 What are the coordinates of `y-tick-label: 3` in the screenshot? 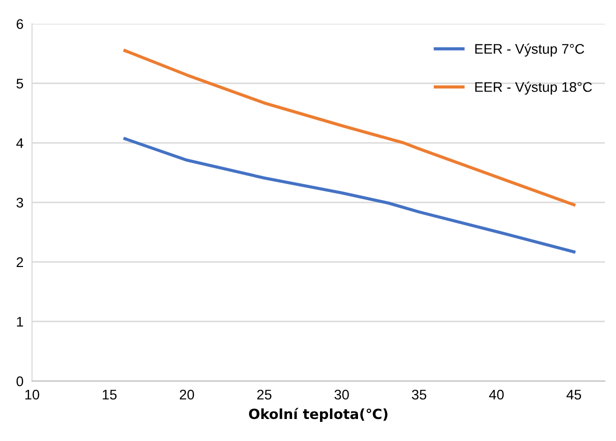 It's located at (20, 203).